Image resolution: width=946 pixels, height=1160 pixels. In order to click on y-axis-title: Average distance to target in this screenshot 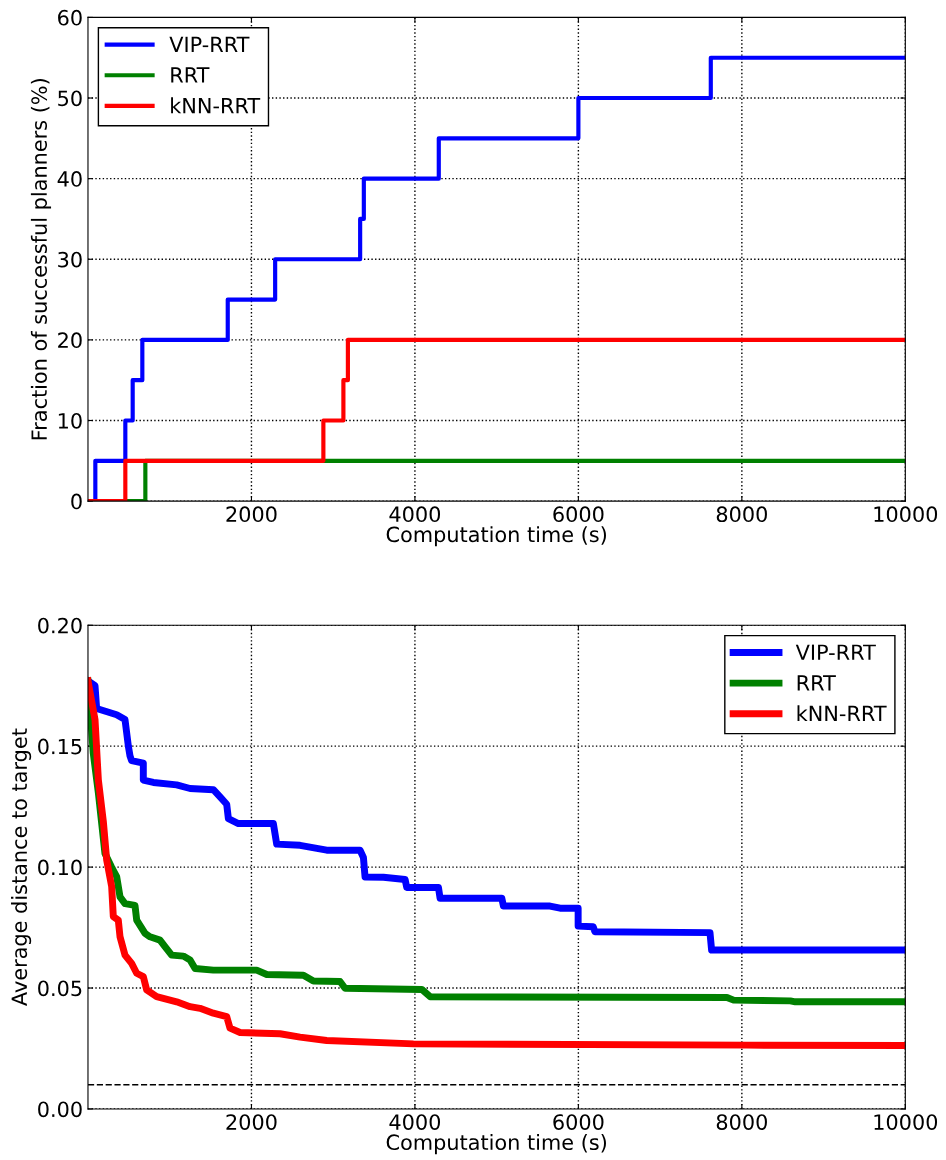, I will do `click(21, 867)`.